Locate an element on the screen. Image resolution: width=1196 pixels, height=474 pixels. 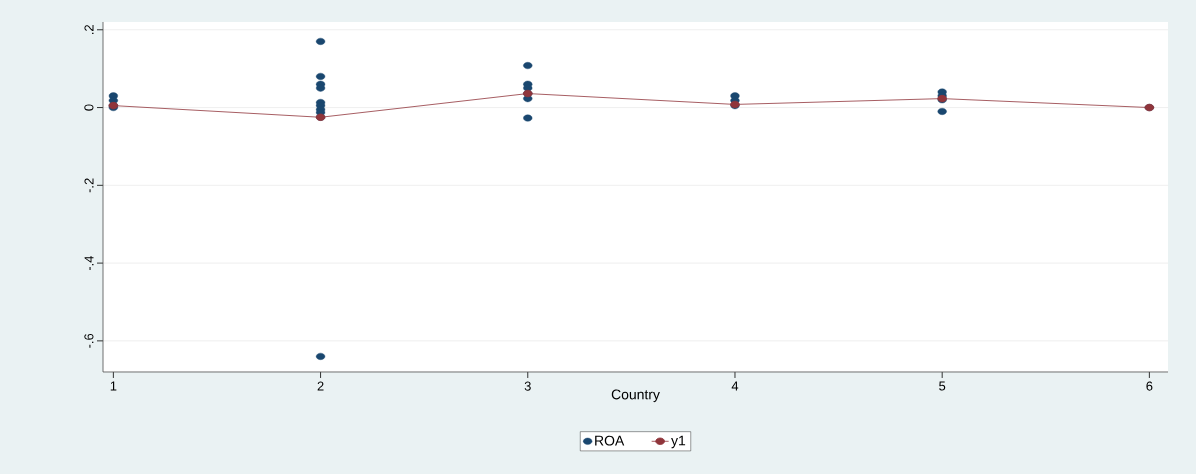
x-tick-label: 3 is located at coordinates (527, 386).